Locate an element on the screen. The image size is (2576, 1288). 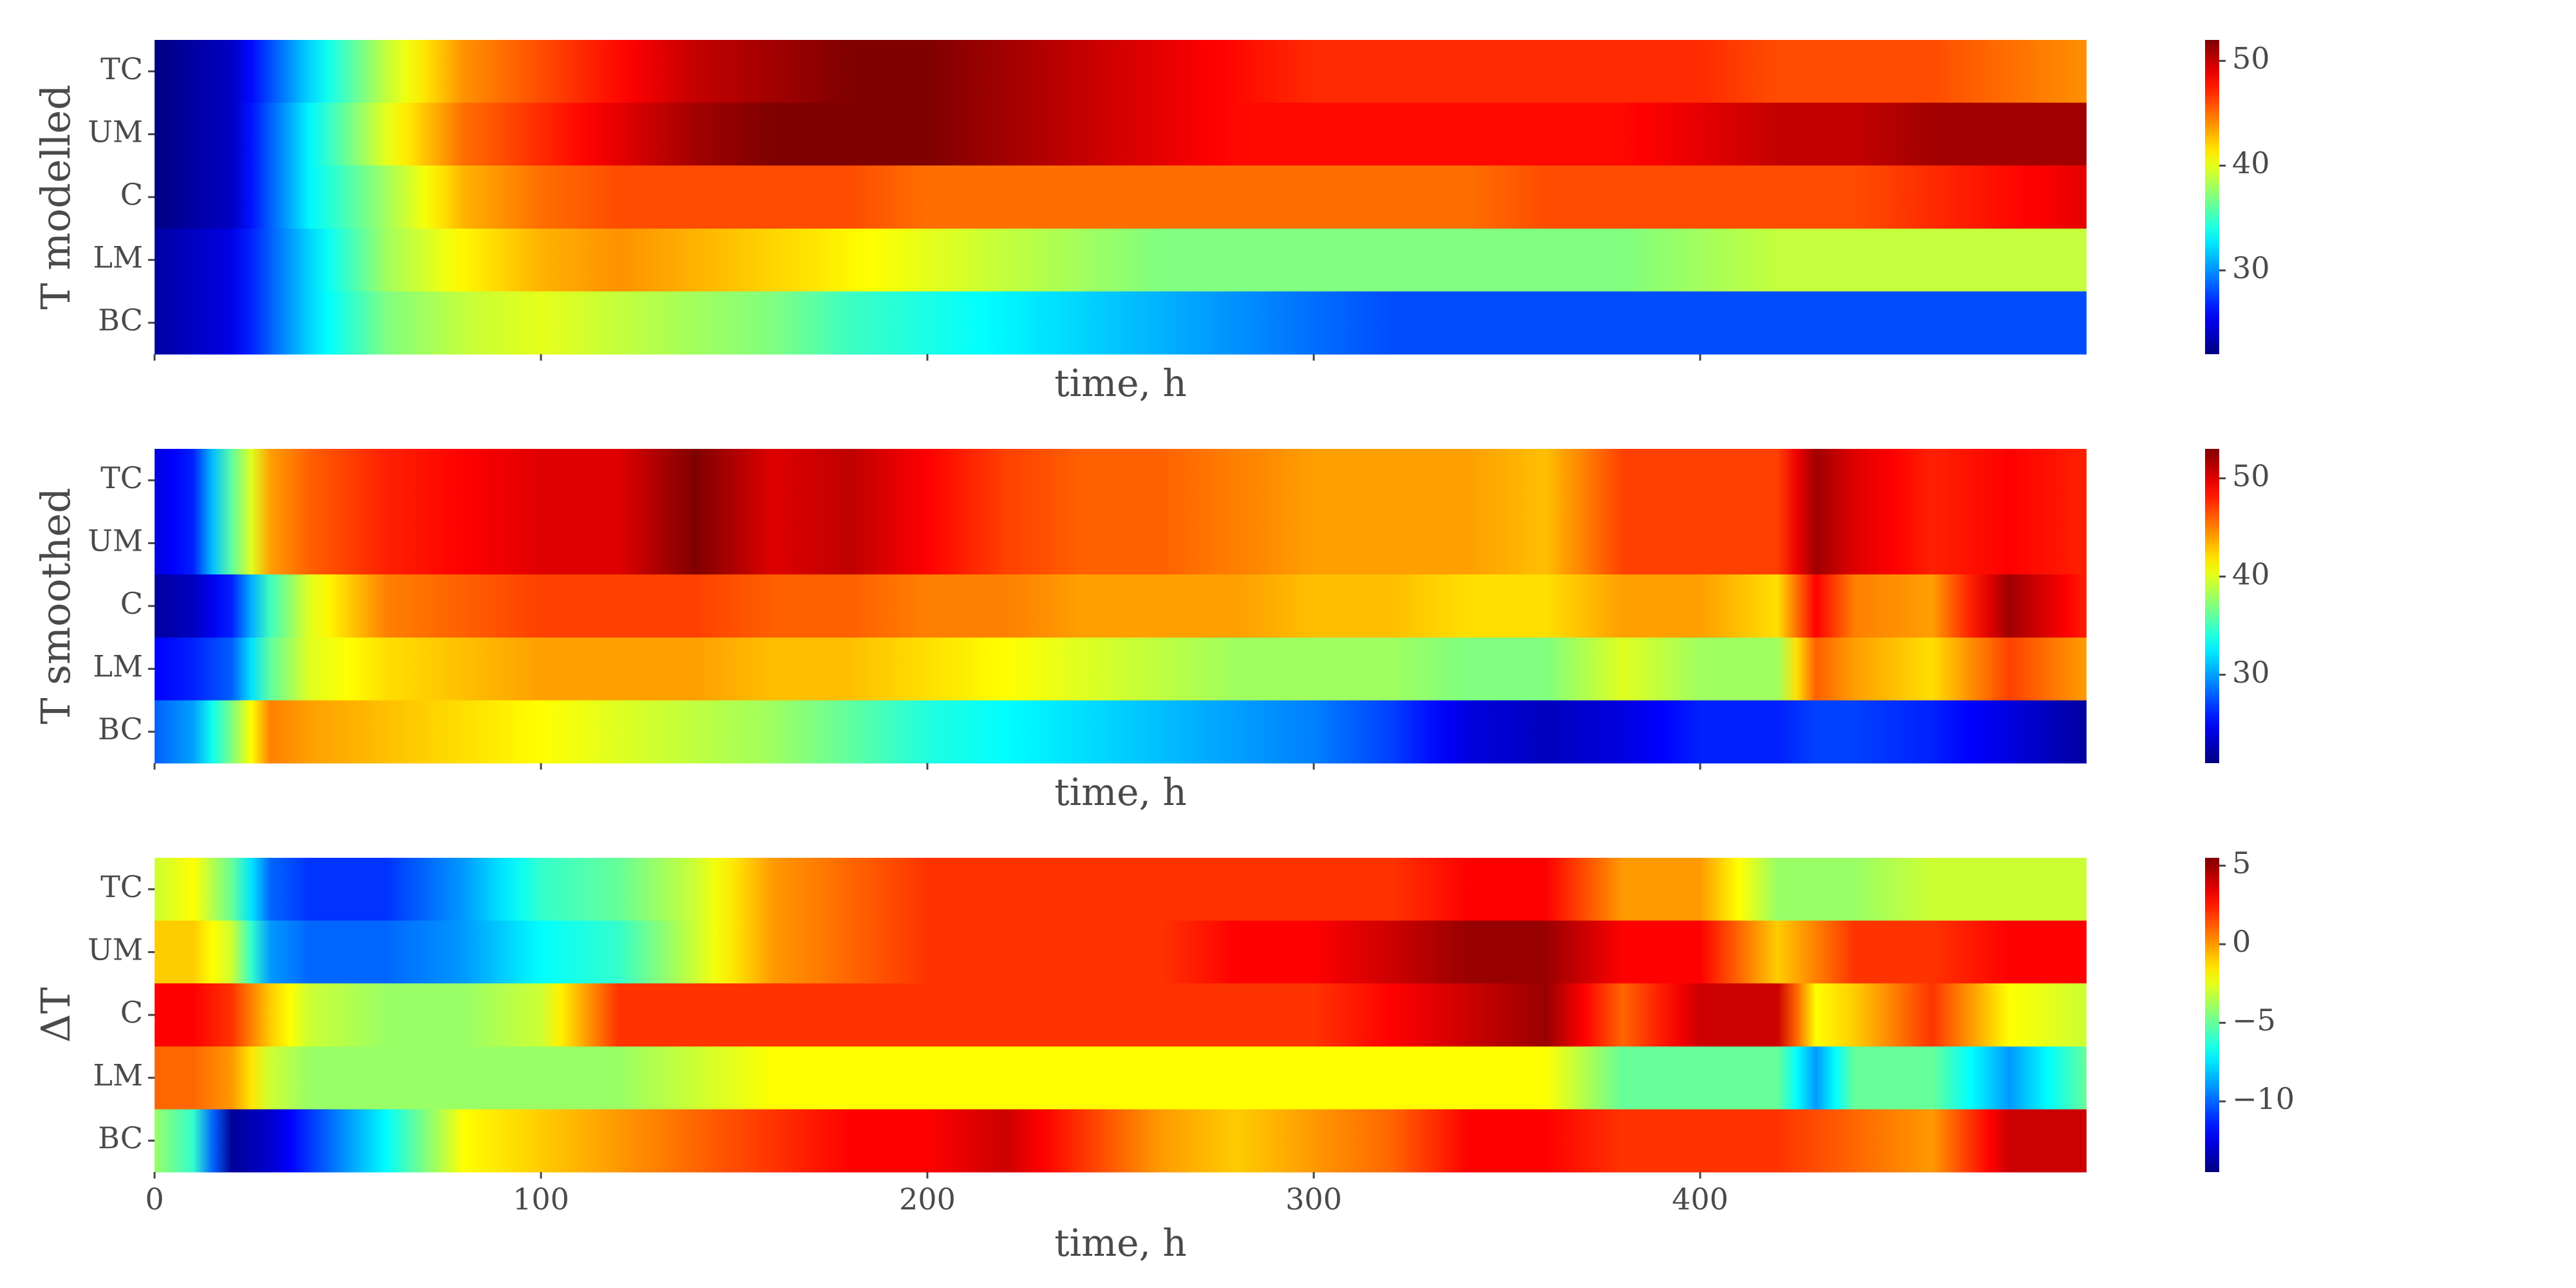
x-tick-label: 300 is located at coordinates (1314, 1199).